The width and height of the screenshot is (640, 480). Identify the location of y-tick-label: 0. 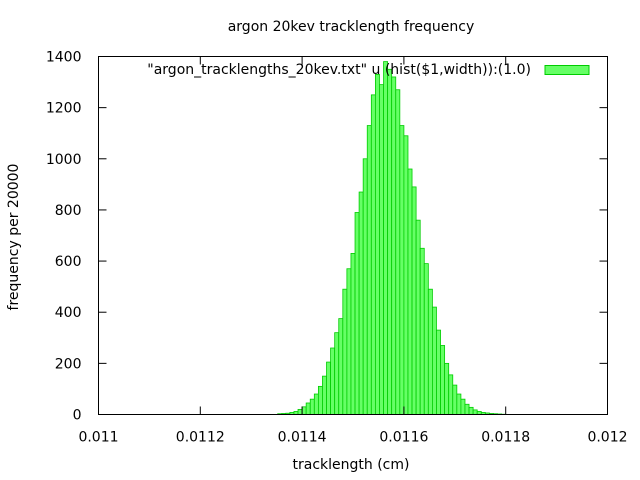
(77, 416).